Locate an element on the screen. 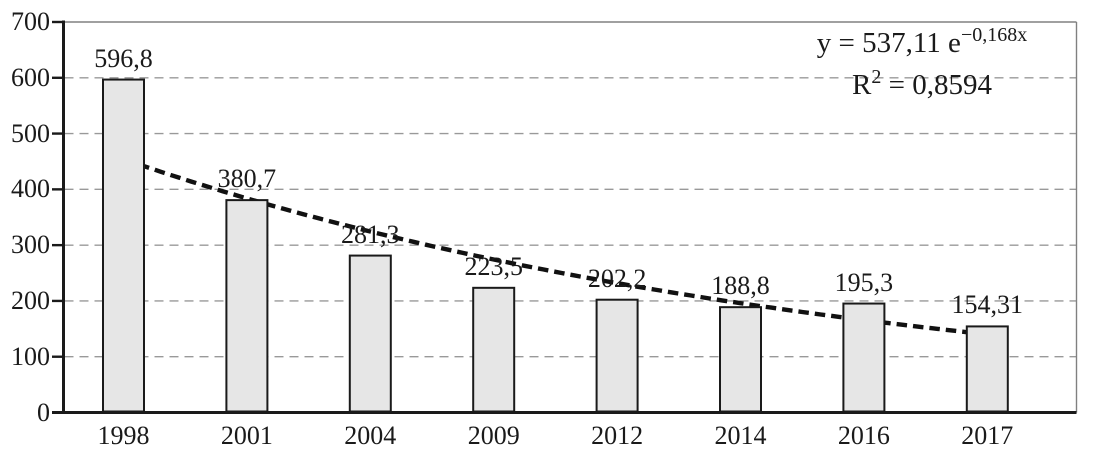  r-squared-base: R is located at coordinates (862, 85).